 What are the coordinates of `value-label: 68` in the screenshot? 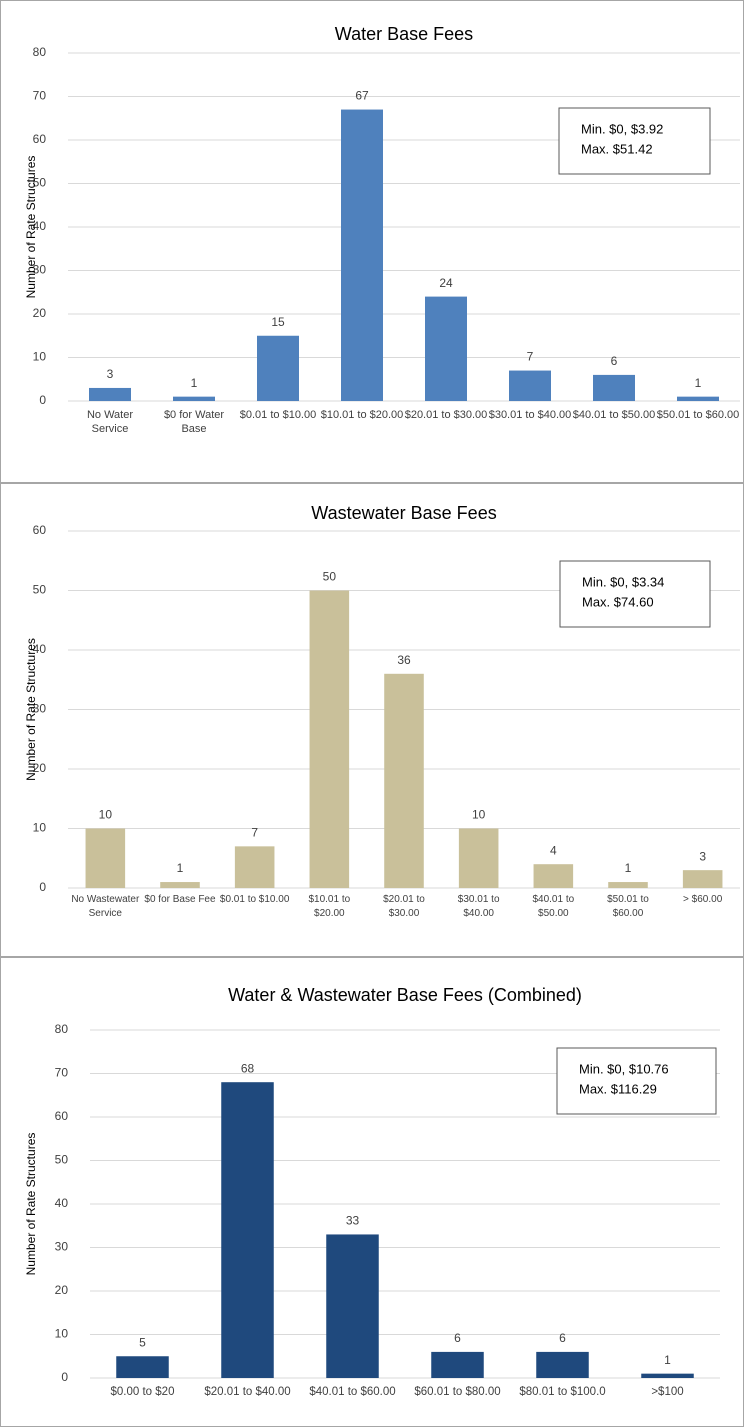 It's located at (248, 1068).